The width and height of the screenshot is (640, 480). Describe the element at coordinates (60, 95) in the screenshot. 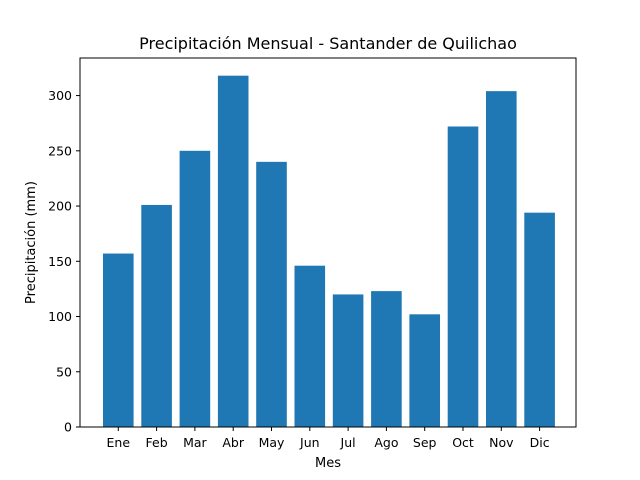

I see `y-tick-label-300: 300` at that location.